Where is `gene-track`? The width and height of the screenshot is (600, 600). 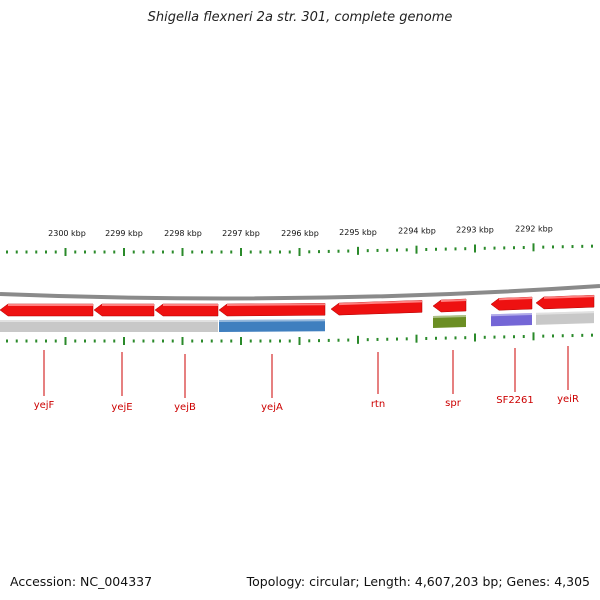
gene-track is located at coordinates (297, 305).